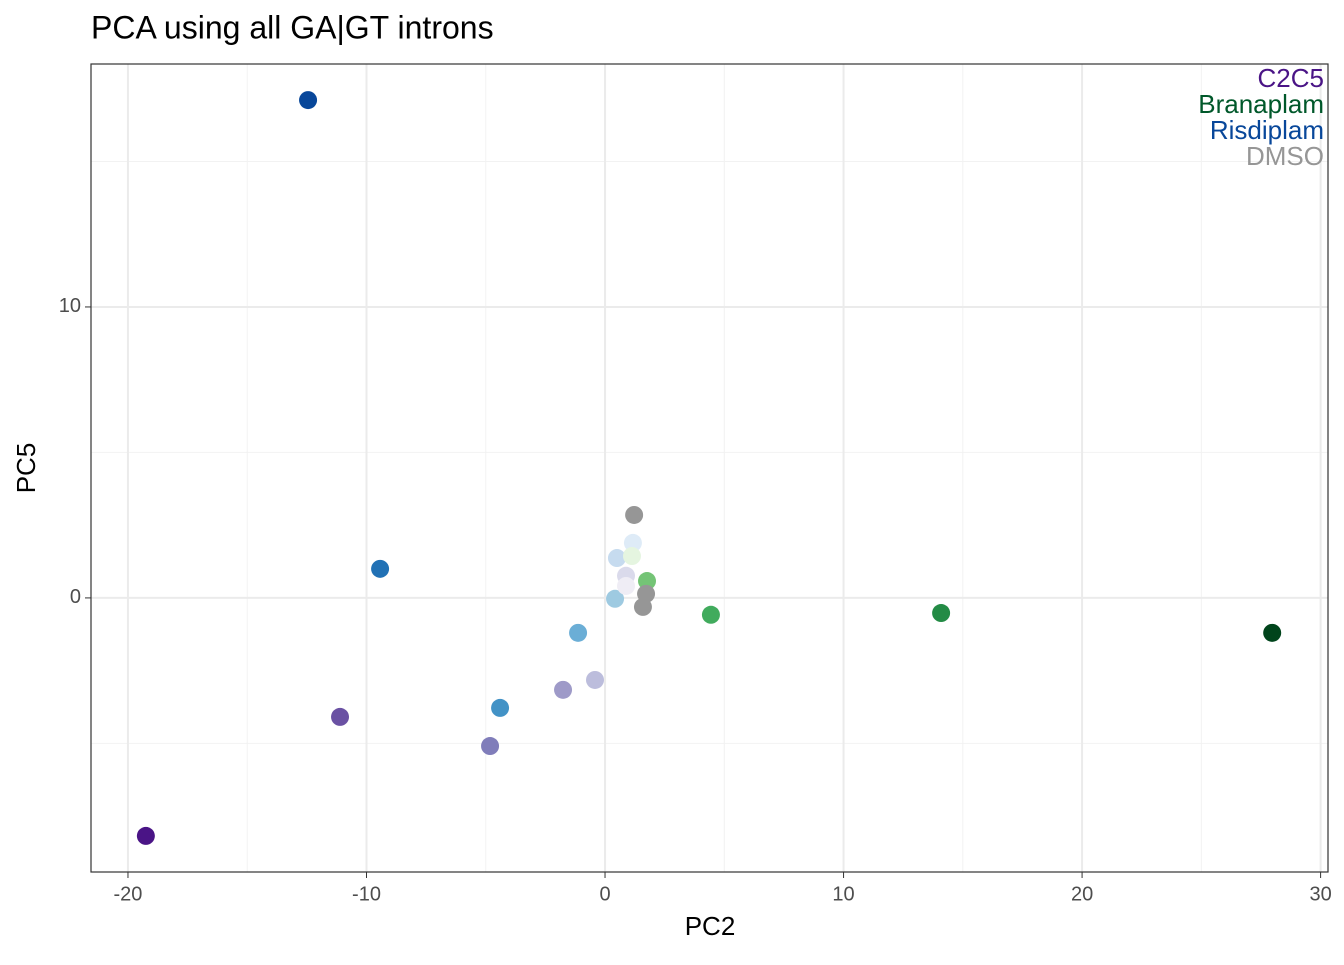 The image size is (1344, 965). I want to click on x-tick-label: 10, so click(843, 894).